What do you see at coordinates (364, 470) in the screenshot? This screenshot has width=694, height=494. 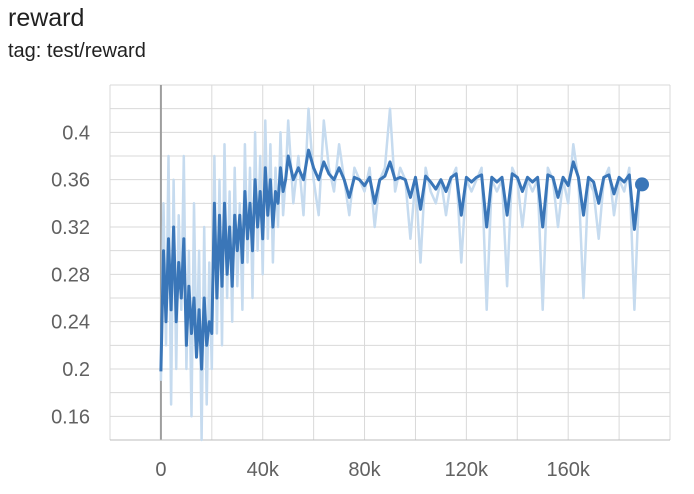 I see `x-tick-label: 80k` at bounding box center [364, 470].